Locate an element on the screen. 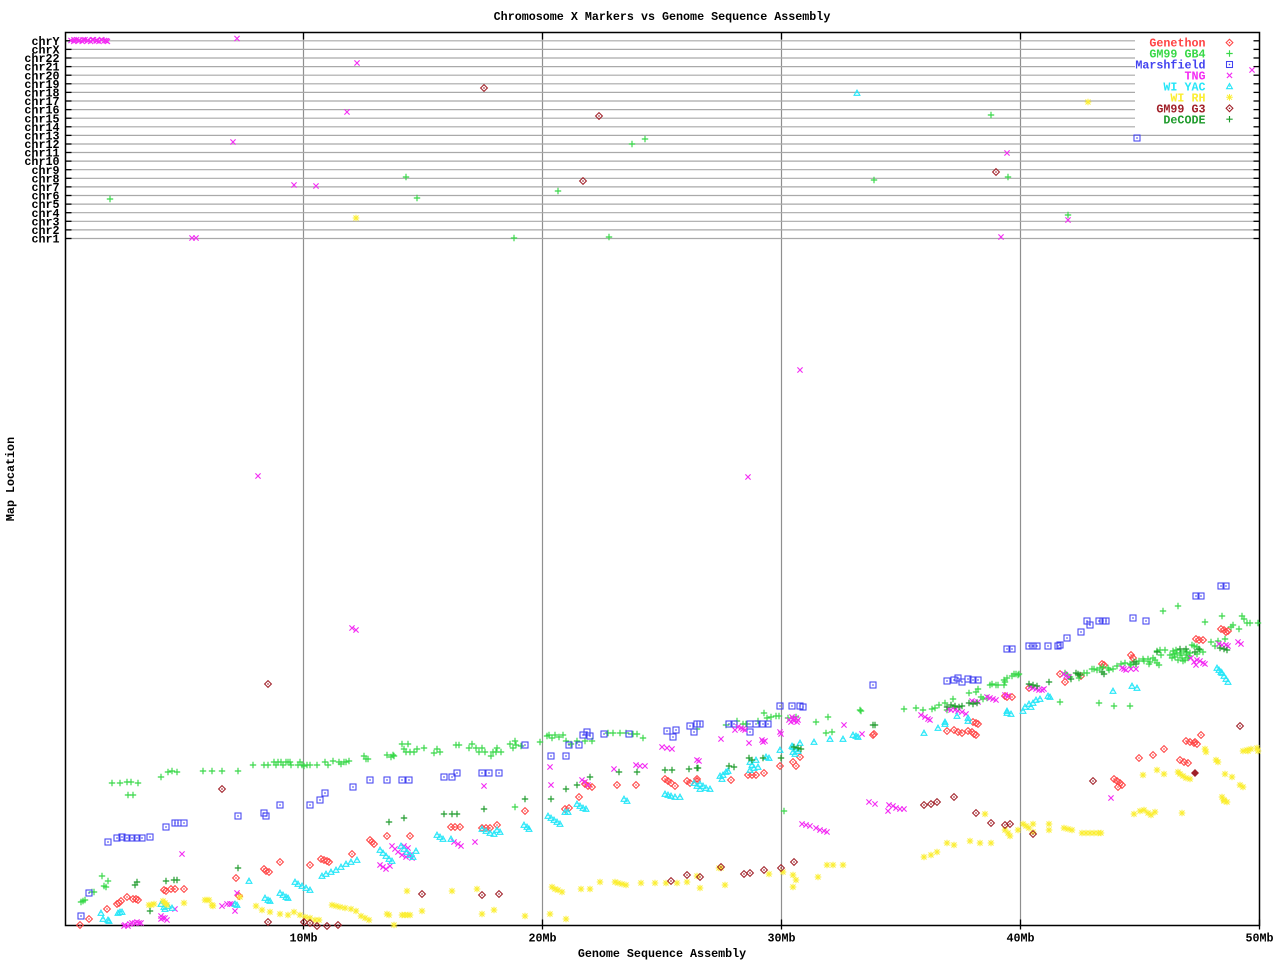  svg-text: DeCODE is located at coordinates (1184, 120).